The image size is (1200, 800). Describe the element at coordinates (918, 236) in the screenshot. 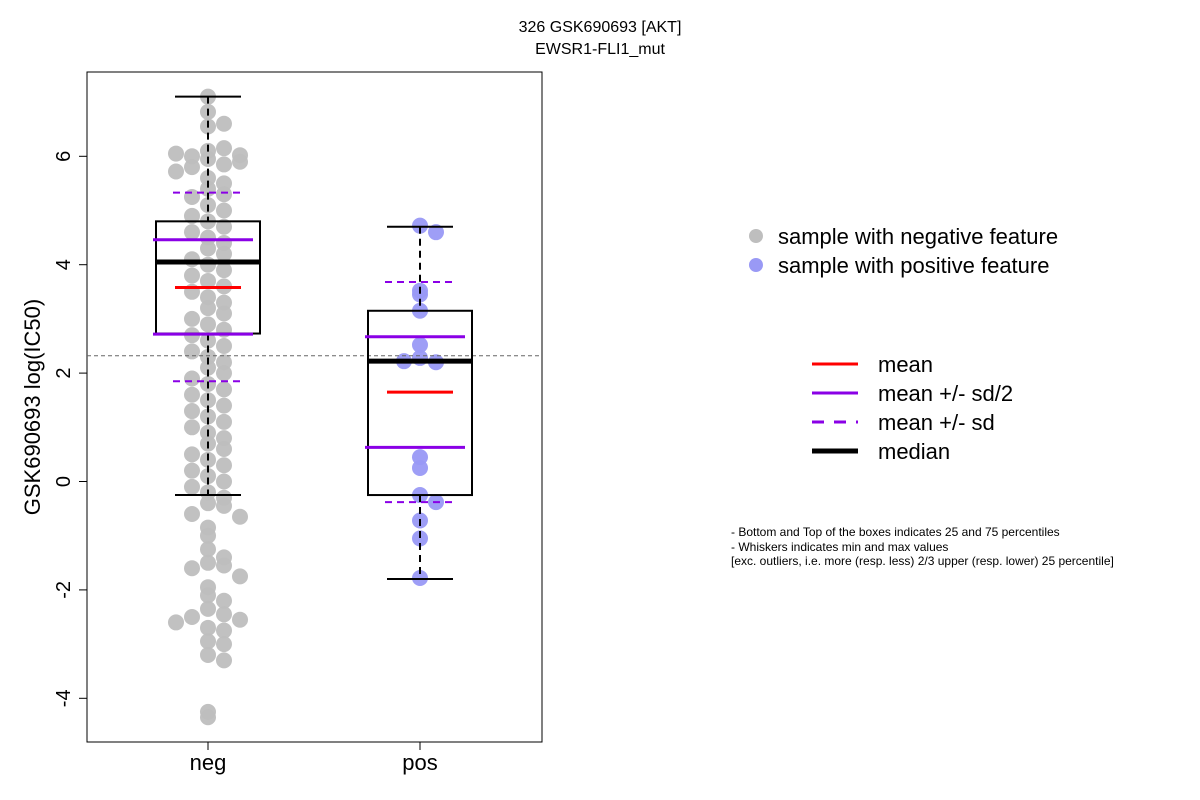

I see `legend-point-label: sample with negative feature` at that location.